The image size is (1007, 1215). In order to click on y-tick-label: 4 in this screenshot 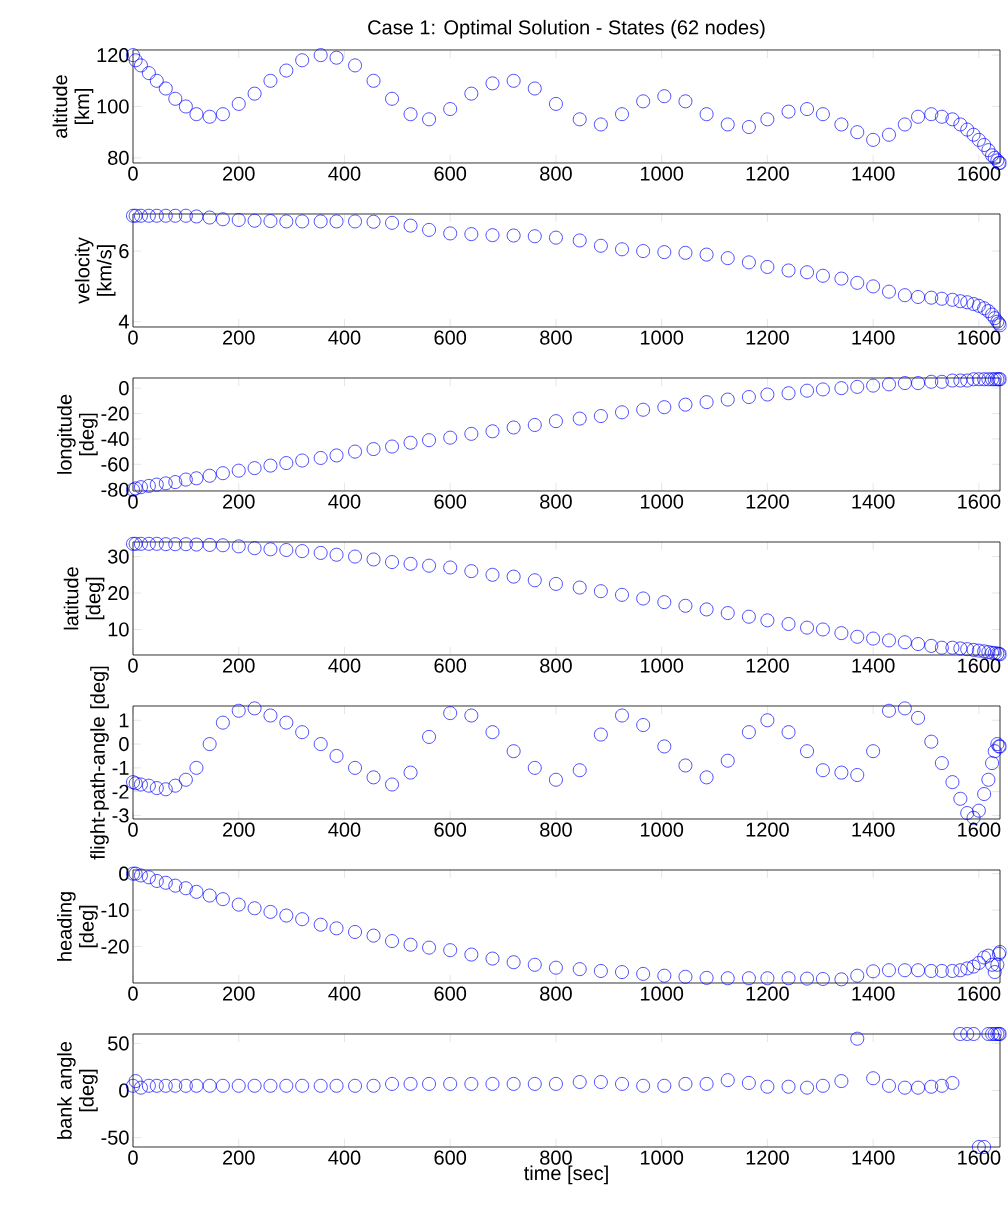, I will do `click(124, 321)`.